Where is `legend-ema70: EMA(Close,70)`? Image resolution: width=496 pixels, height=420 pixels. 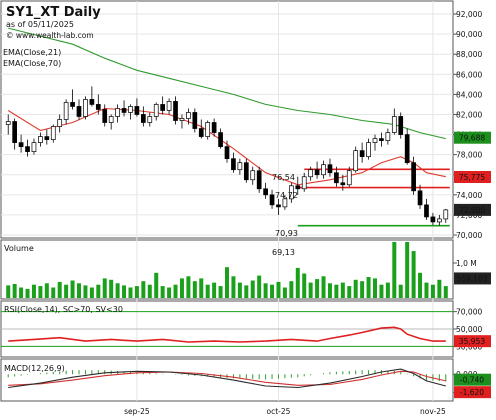 legend-ema70: EMA(Close,70) is located at coordinates (32, 63).